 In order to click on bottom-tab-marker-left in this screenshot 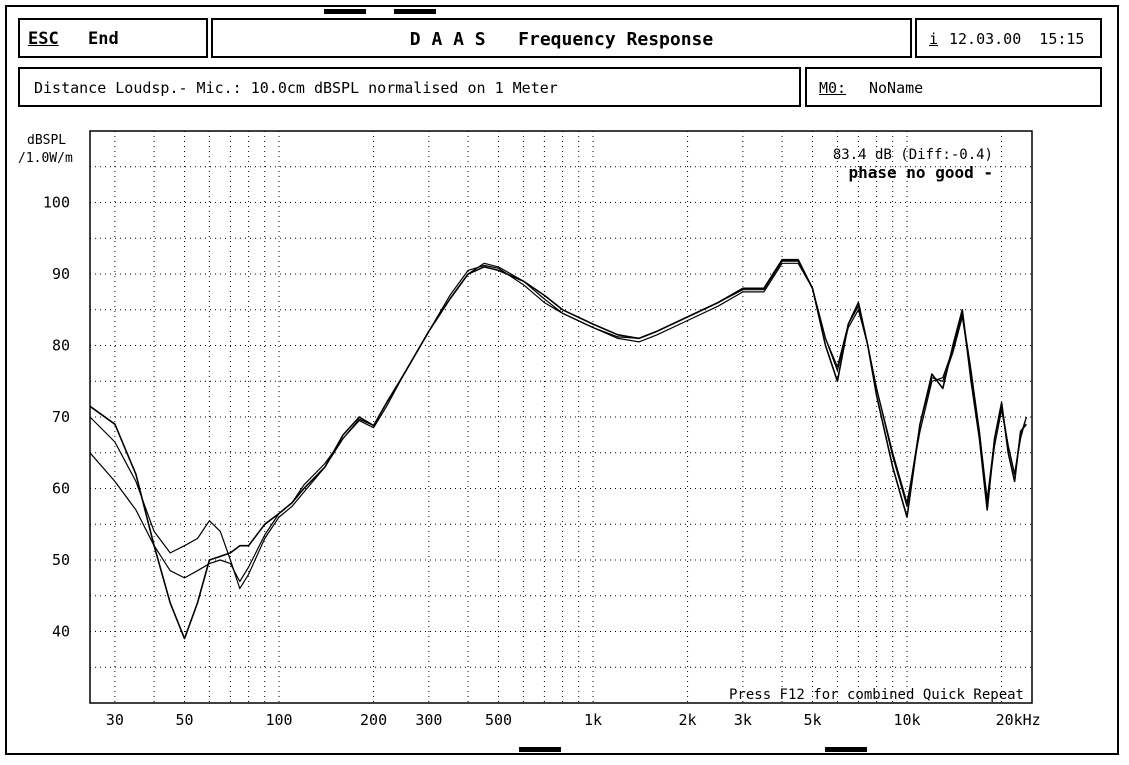, I will do `click(540, 749)`.